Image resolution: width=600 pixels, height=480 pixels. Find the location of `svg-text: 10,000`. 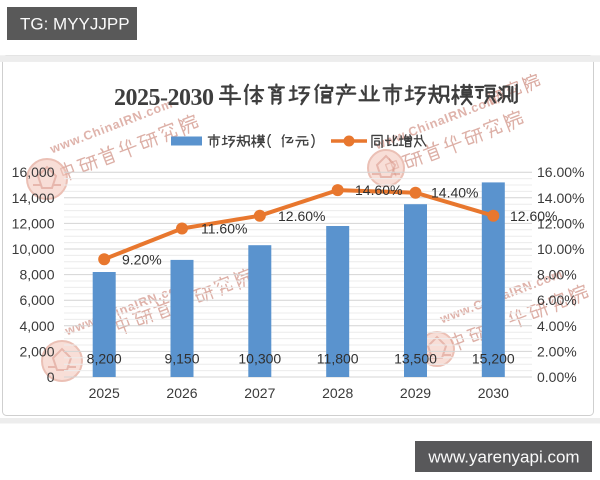

svg-text: 10,000 is located at coordinates (33, 249).